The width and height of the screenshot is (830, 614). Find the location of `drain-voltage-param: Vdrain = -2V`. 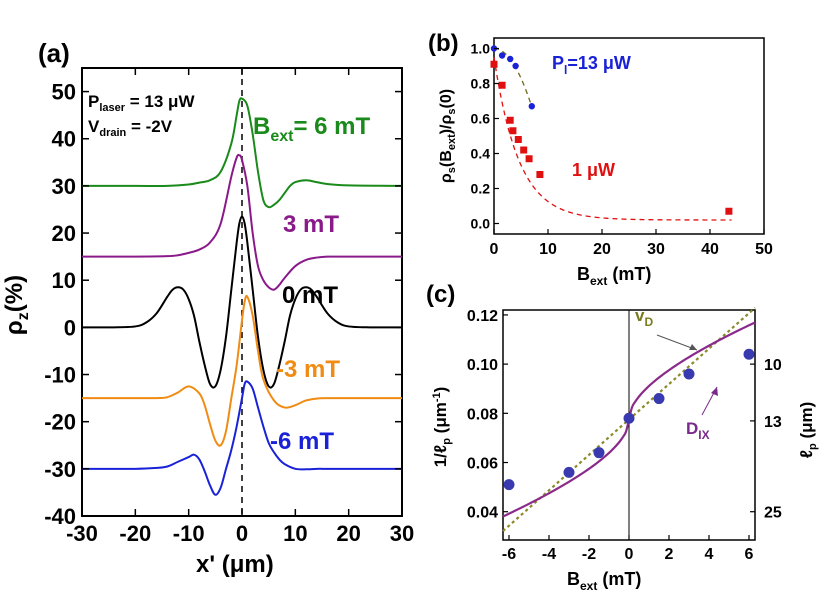

drain-voltage-param: Vdrain = -2V is located at coordinates (130, 128).